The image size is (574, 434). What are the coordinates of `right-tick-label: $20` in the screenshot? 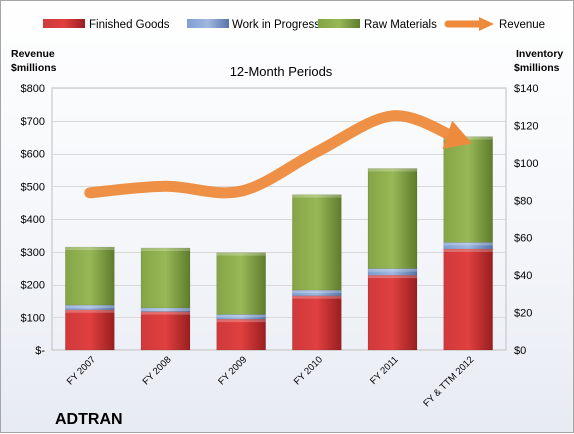 It's located at (523, 314).